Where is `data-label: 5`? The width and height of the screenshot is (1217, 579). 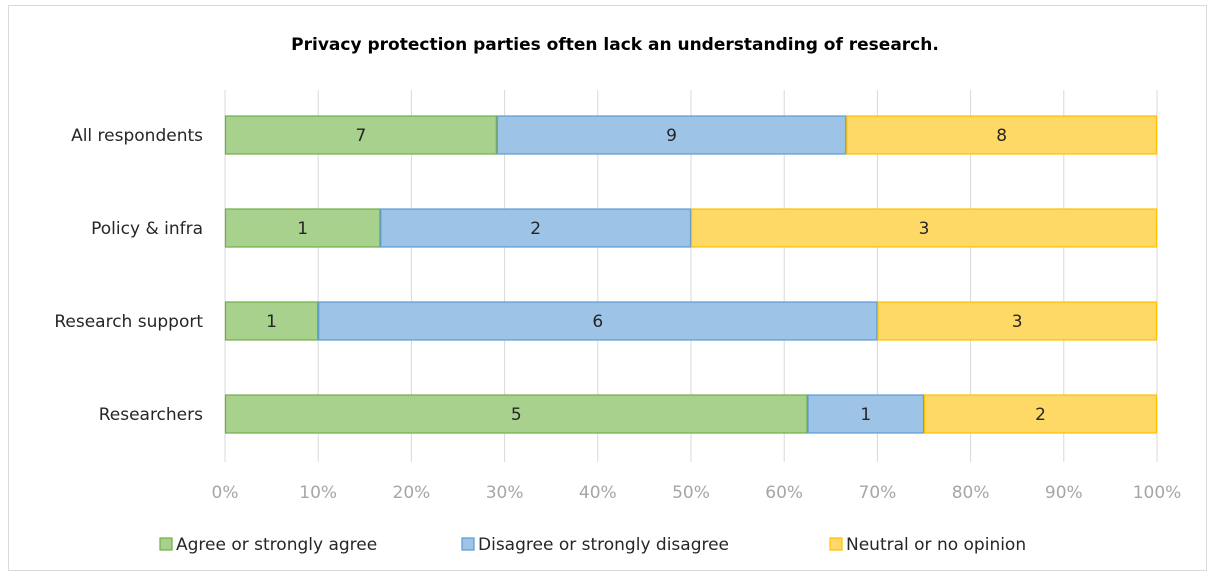 data-label: 5 is located at coordinates (516, 415).